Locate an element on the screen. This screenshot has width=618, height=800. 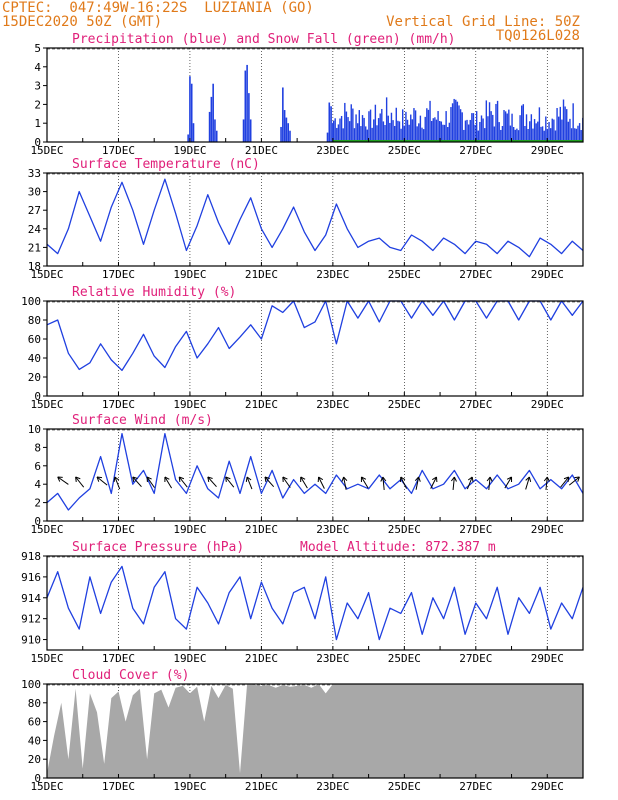
station-header: CPTEC: 047:49W-16:22S LUZIANIA (GO) is located at coordinates (158, 8).